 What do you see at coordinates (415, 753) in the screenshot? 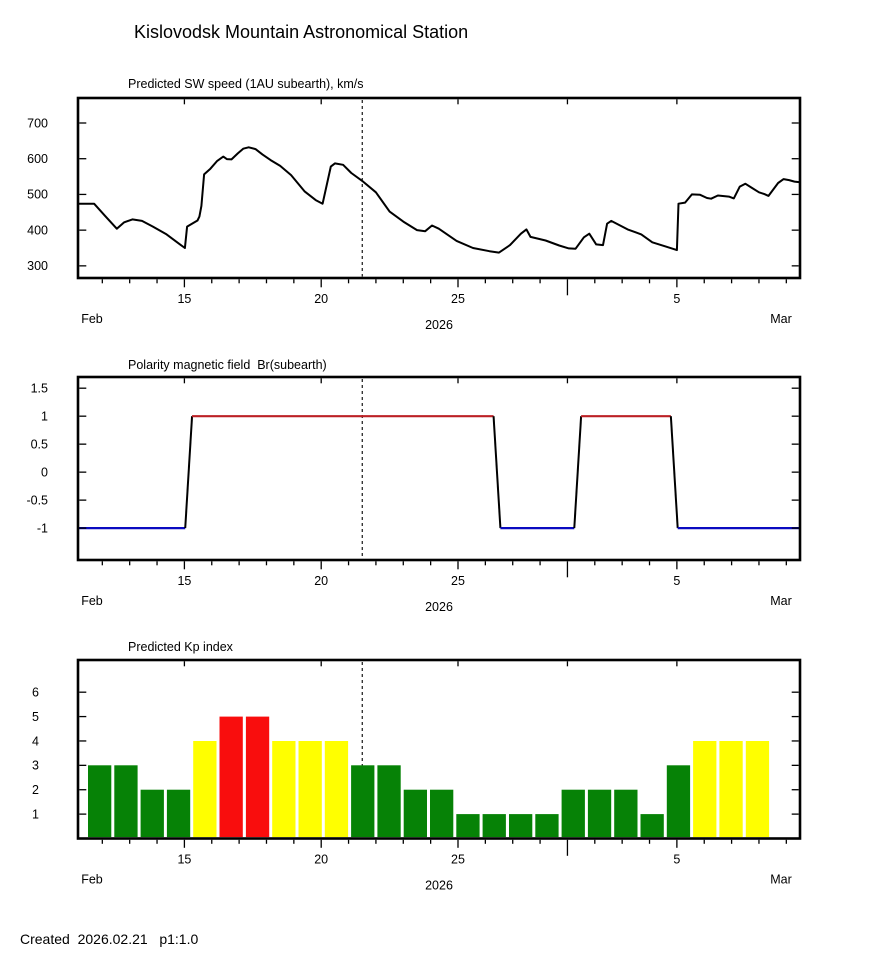
I see `value-axis-ticks: 1 2 3 4 5 6` at bounding box center [415, 753].